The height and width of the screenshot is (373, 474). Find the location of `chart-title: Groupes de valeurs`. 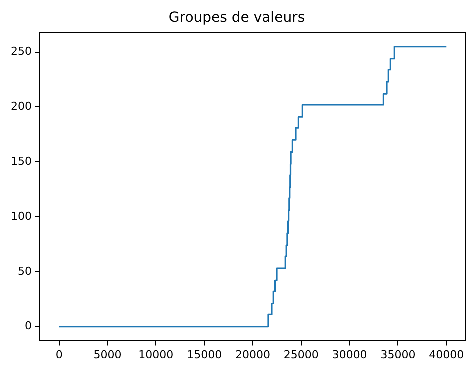

chart-title: Groupes de valeurs is located at coordinates (237, 18).